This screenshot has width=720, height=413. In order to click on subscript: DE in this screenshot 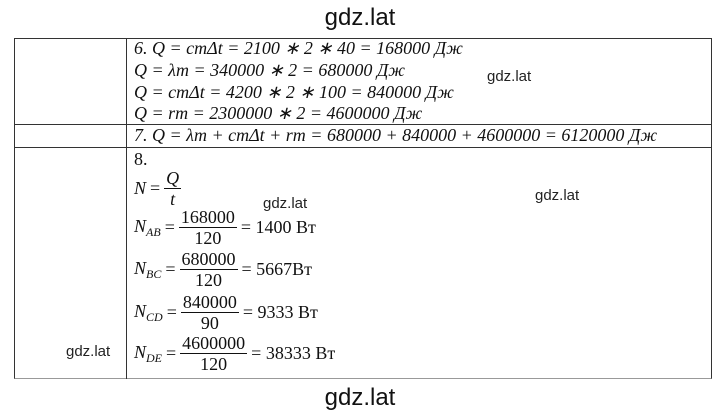, I will do `click(154, 357)`.